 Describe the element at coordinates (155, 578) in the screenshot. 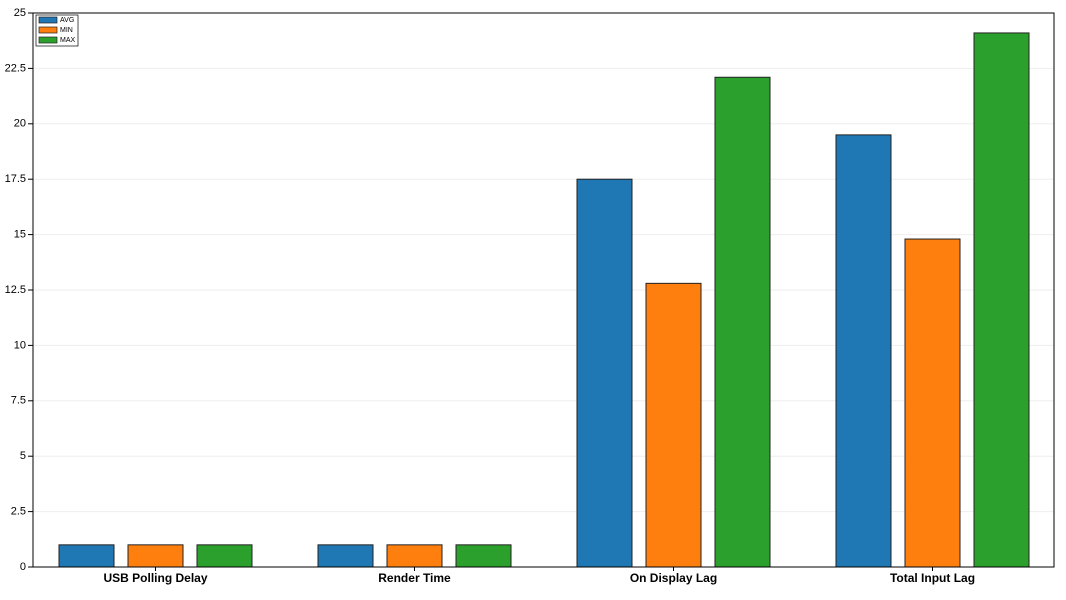

I see `x-tick-label: USB Polling Delay` at that location.